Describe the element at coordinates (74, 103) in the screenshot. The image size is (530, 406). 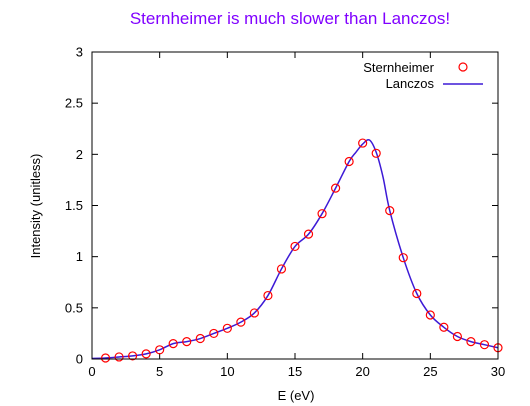
I see `y-tick-label: 2.5` at that location.